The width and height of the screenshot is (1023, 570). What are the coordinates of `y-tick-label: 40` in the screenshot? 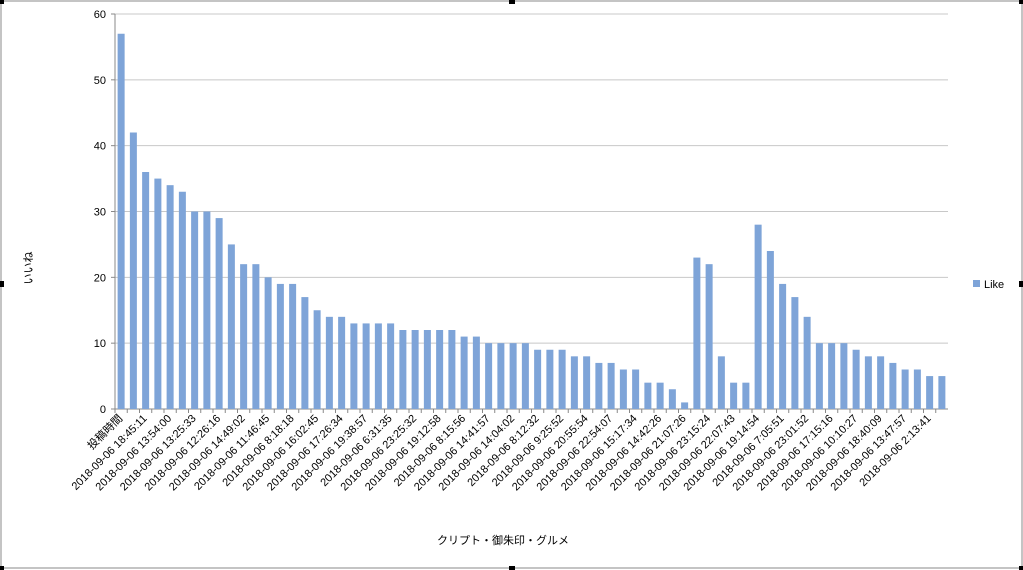 It's located at (100, 147).